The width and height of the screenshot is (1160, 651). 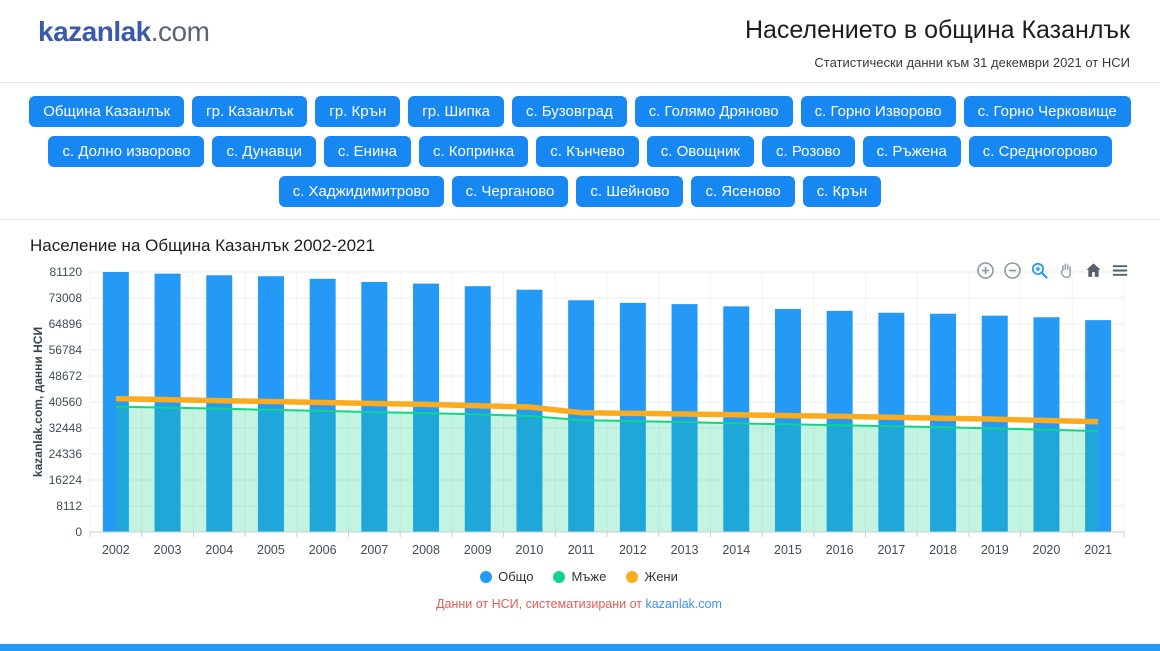 I want to click on settlement-button-0: Община Казанлък, so click(x=107, y=111).